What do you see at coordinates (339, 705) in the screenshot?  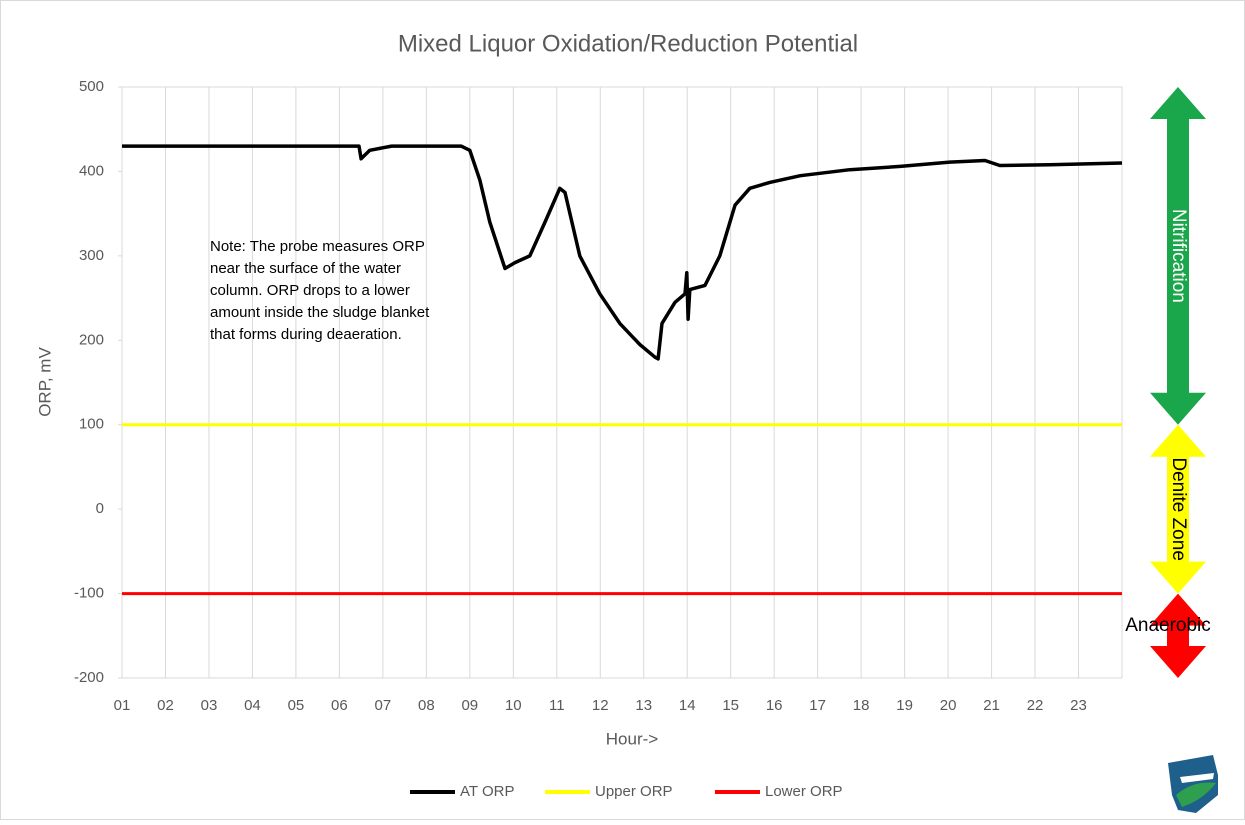 I see `x-tick-label: 06` at bounding box center [339, 705].